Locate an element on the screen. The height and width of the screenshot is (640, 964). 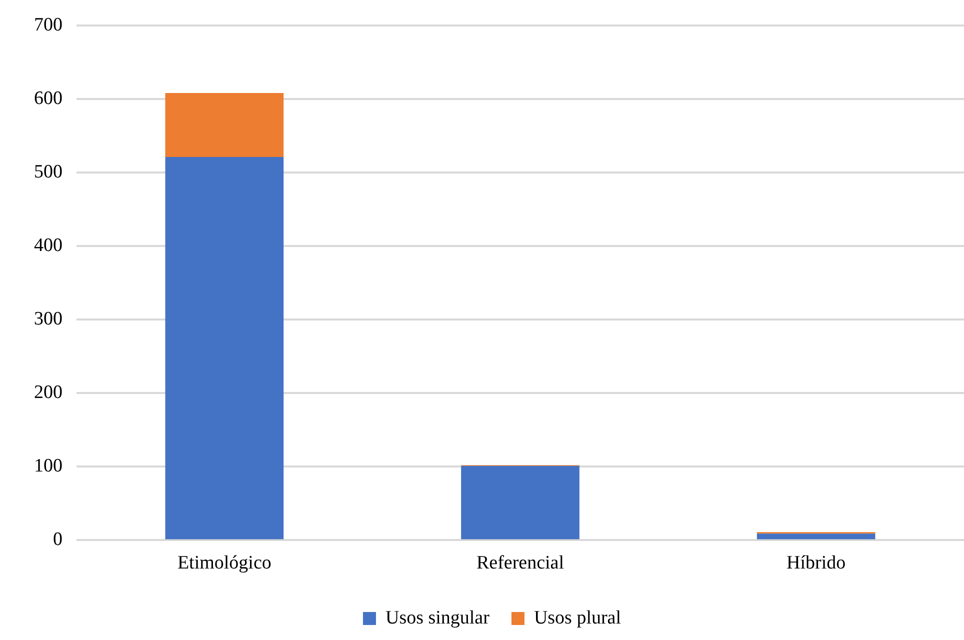
y-tick-label: 500 is located at coordinates (48, 171).